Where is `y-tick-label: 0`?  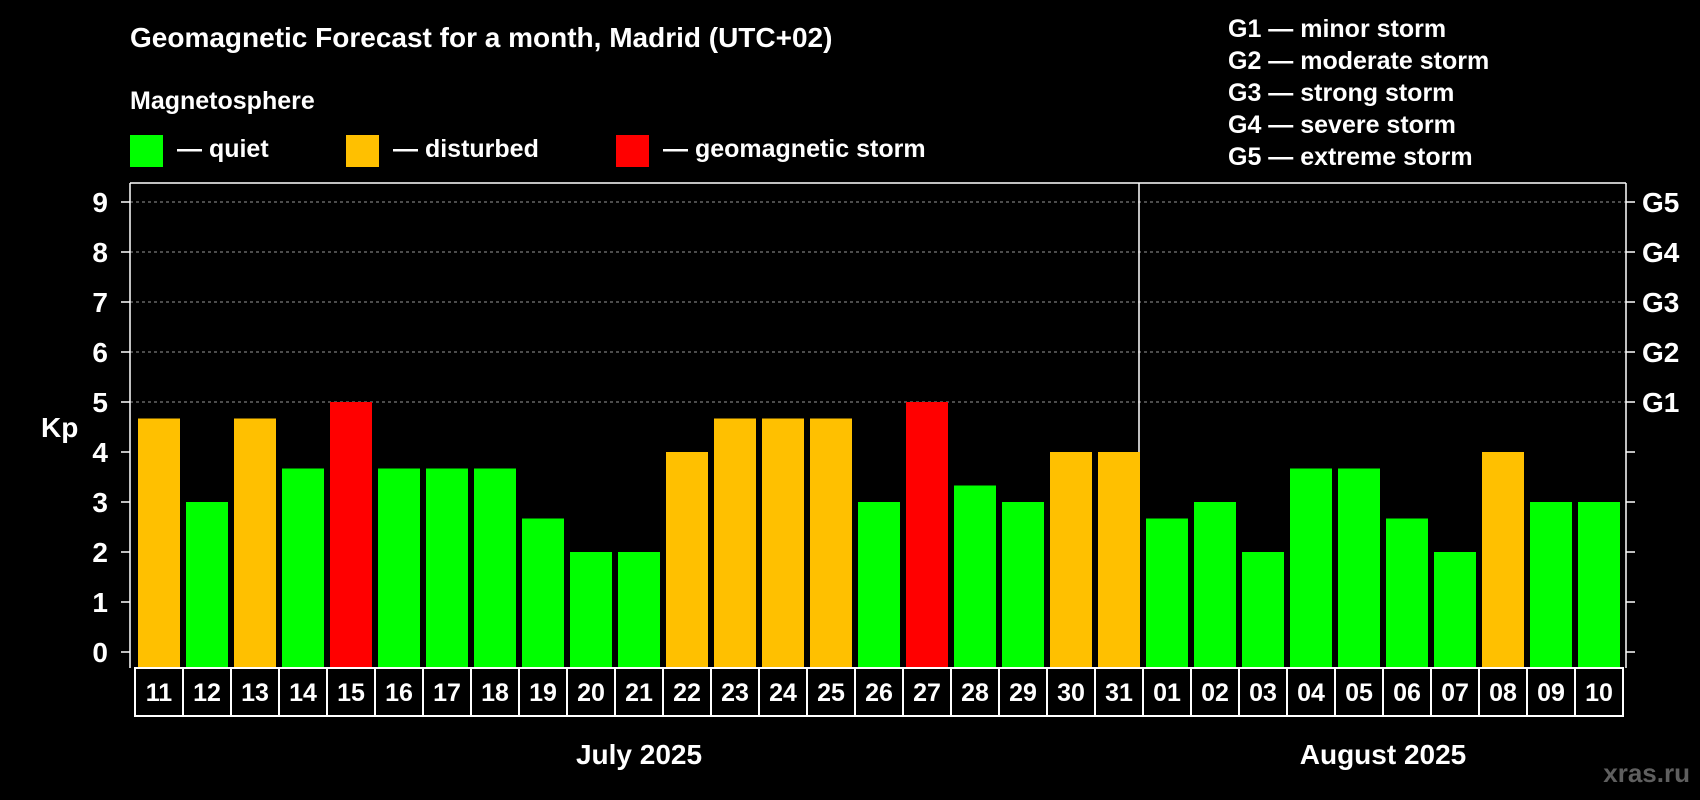 y-tick-label: 0 is located at coordinates (100, 652).